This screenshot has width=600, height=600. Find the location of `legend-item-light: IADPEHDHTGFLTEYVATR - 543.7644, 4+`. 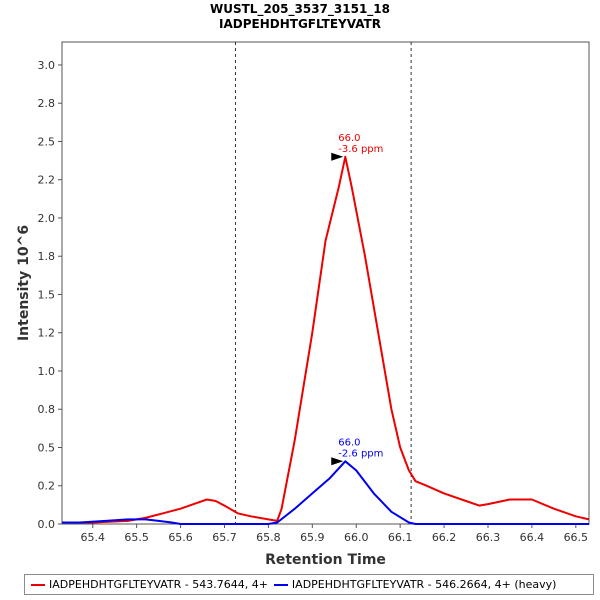

legend-item-light: IADPEHDHTGFLTEYVATR - 543.7644, 4+ is located at coordinates (149, 584).